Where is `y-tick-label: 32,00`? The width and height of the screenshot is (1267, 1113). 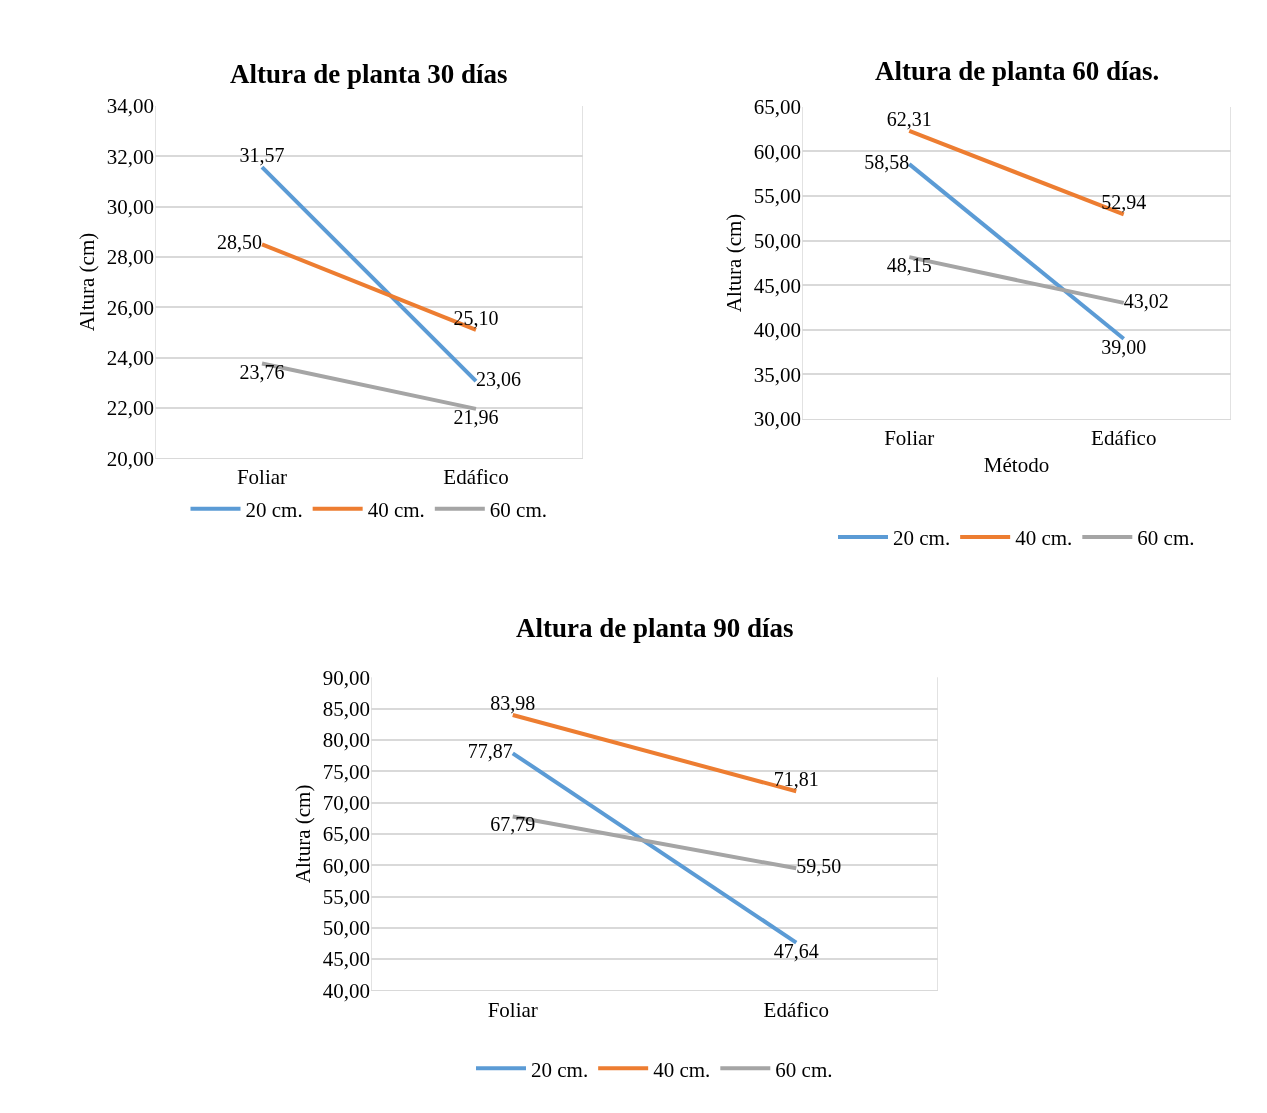 y-tick-label: 32,00 is located at coordinates (130, 156).